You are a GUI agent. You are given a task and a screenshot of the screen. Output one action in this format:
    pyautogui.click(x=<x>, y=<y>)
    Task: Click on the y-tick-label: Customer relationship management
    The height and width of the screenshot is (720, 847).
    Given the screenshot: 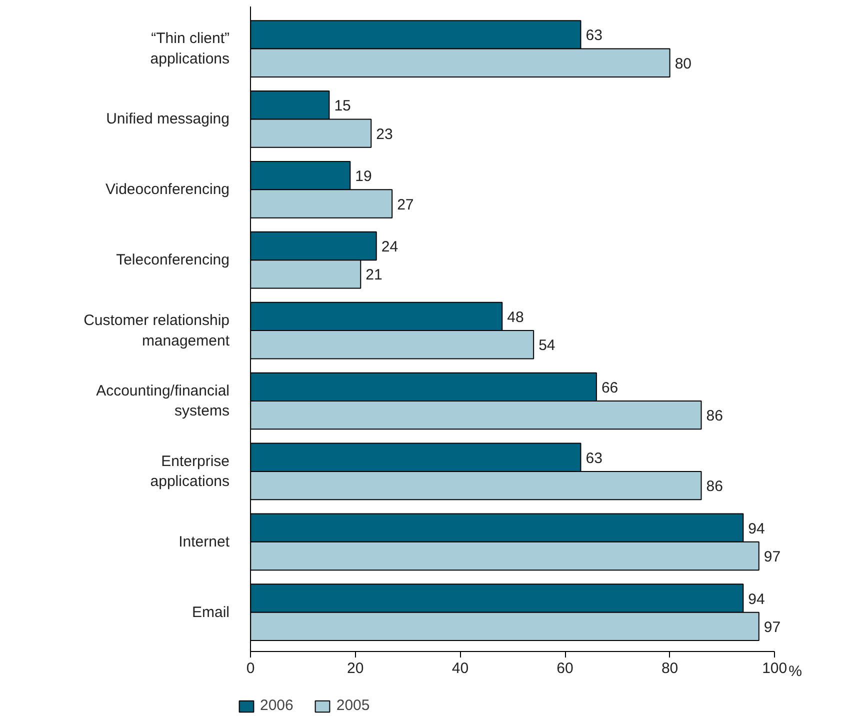 What is the action you would take?
    pyautogui.click(x=157, y=331)
    